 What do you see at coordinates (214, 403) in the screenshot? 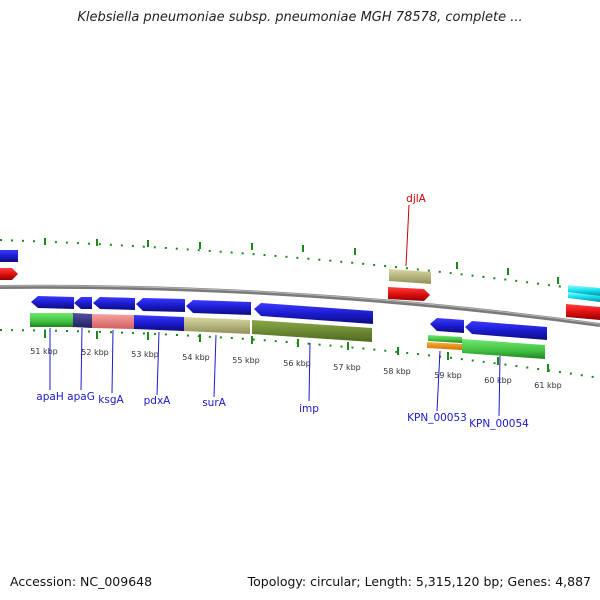
I see `gene-label-surA: surA` at bounding box center [214, 403].